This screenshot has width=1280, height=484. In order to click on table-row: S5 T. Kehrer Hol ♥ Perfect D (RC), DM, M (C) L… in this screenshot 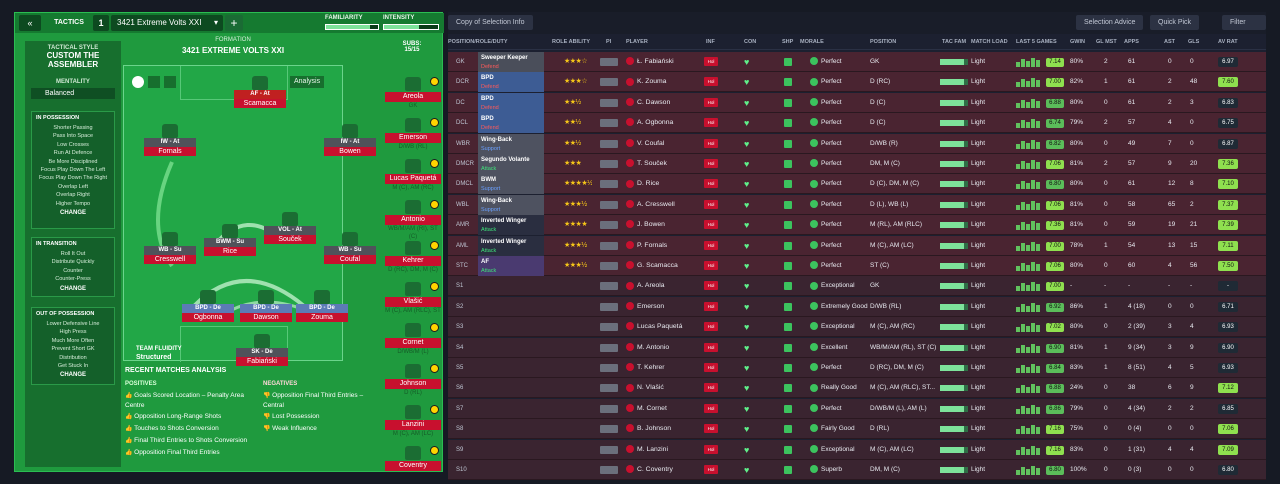, I will do `click(857, 368)`.